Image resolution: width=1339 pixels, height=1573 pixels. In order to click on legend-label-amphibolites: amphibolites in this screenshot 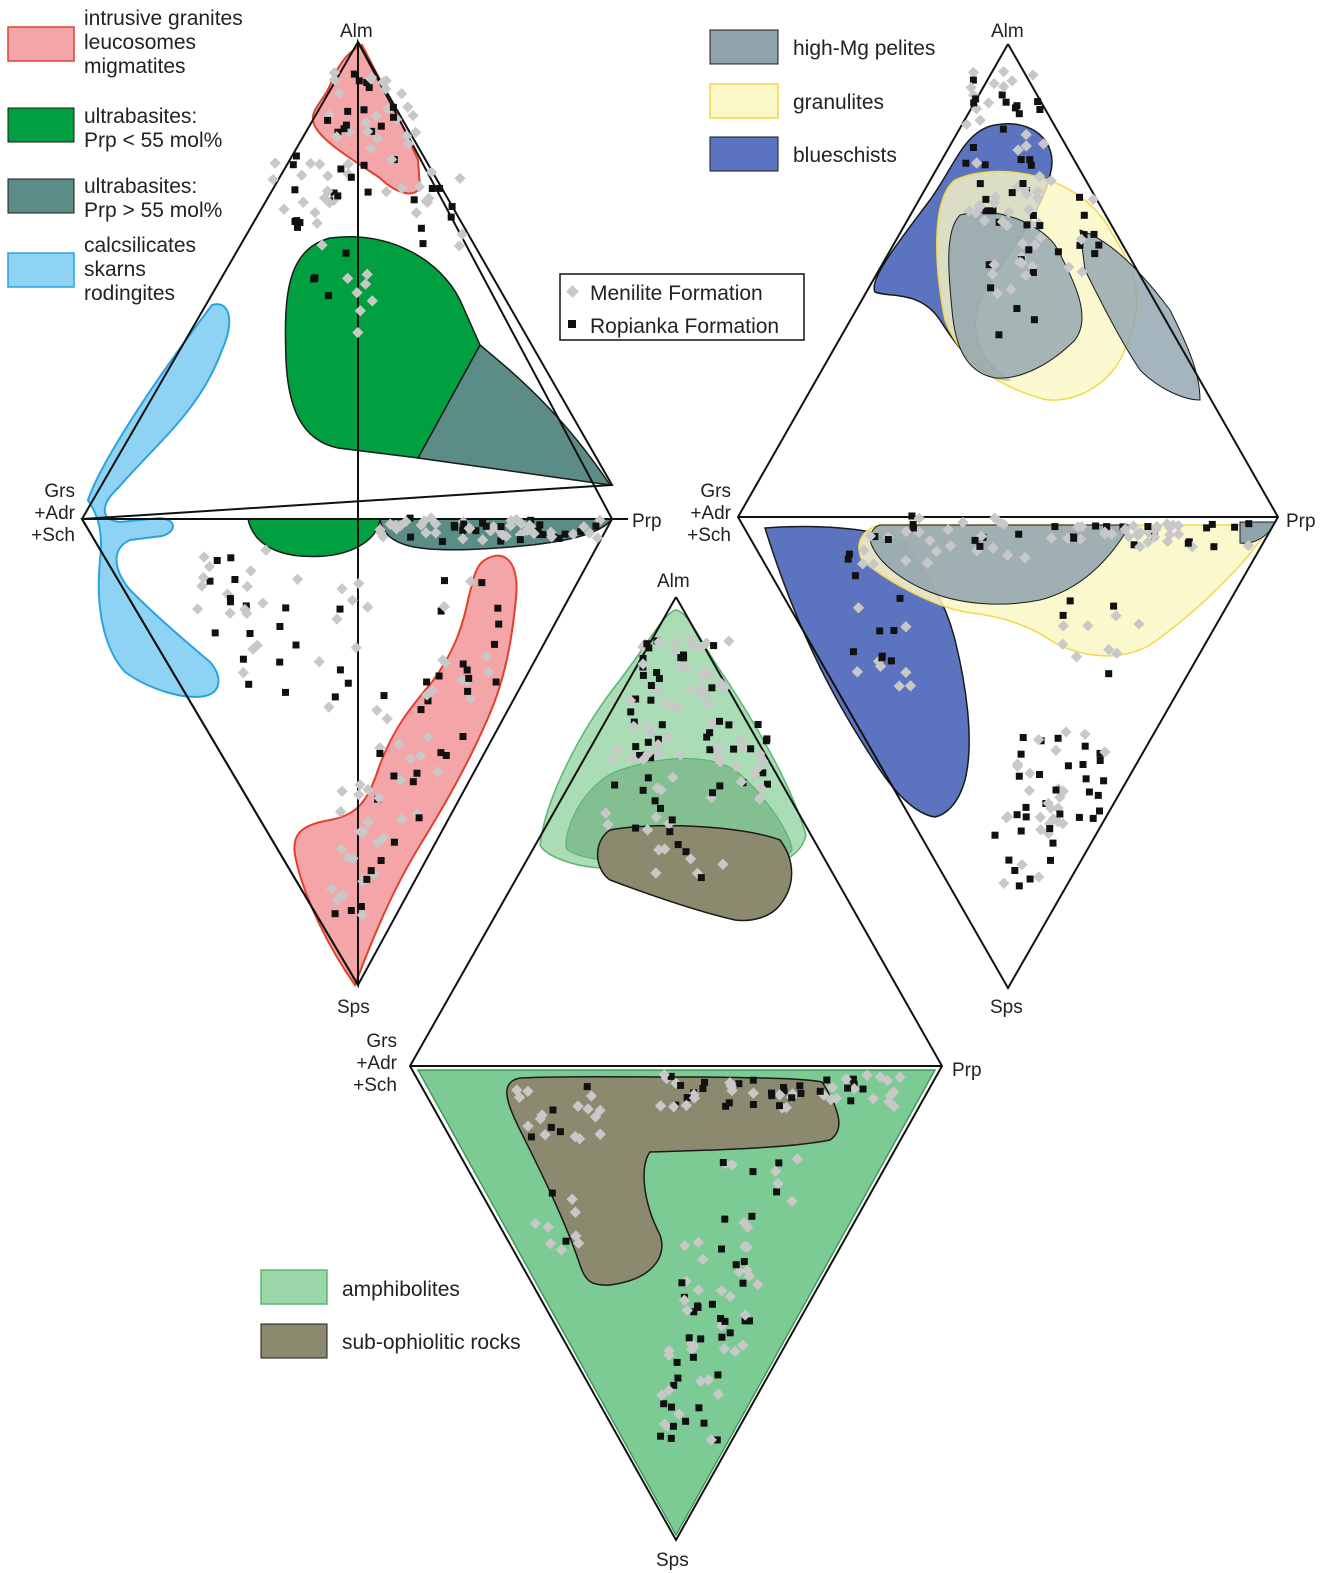, I will do `click(401, 1289)`.